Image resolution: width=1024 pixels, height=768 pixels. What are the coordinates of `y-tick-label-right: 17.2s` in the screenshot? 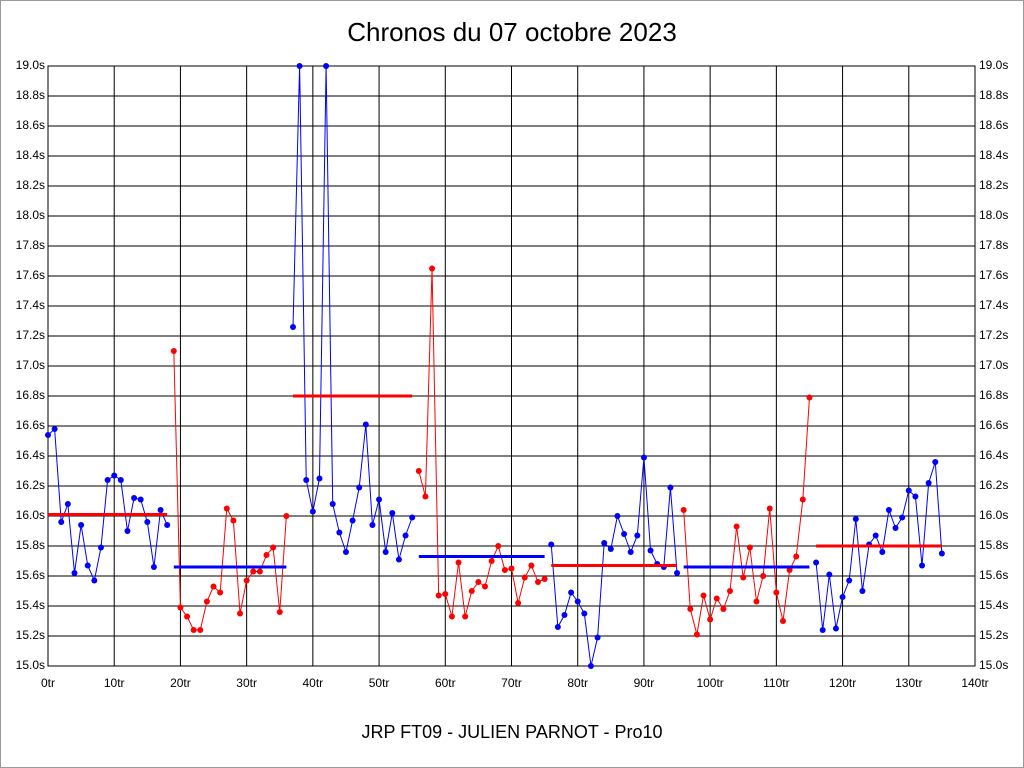 It's located at (993, 335).